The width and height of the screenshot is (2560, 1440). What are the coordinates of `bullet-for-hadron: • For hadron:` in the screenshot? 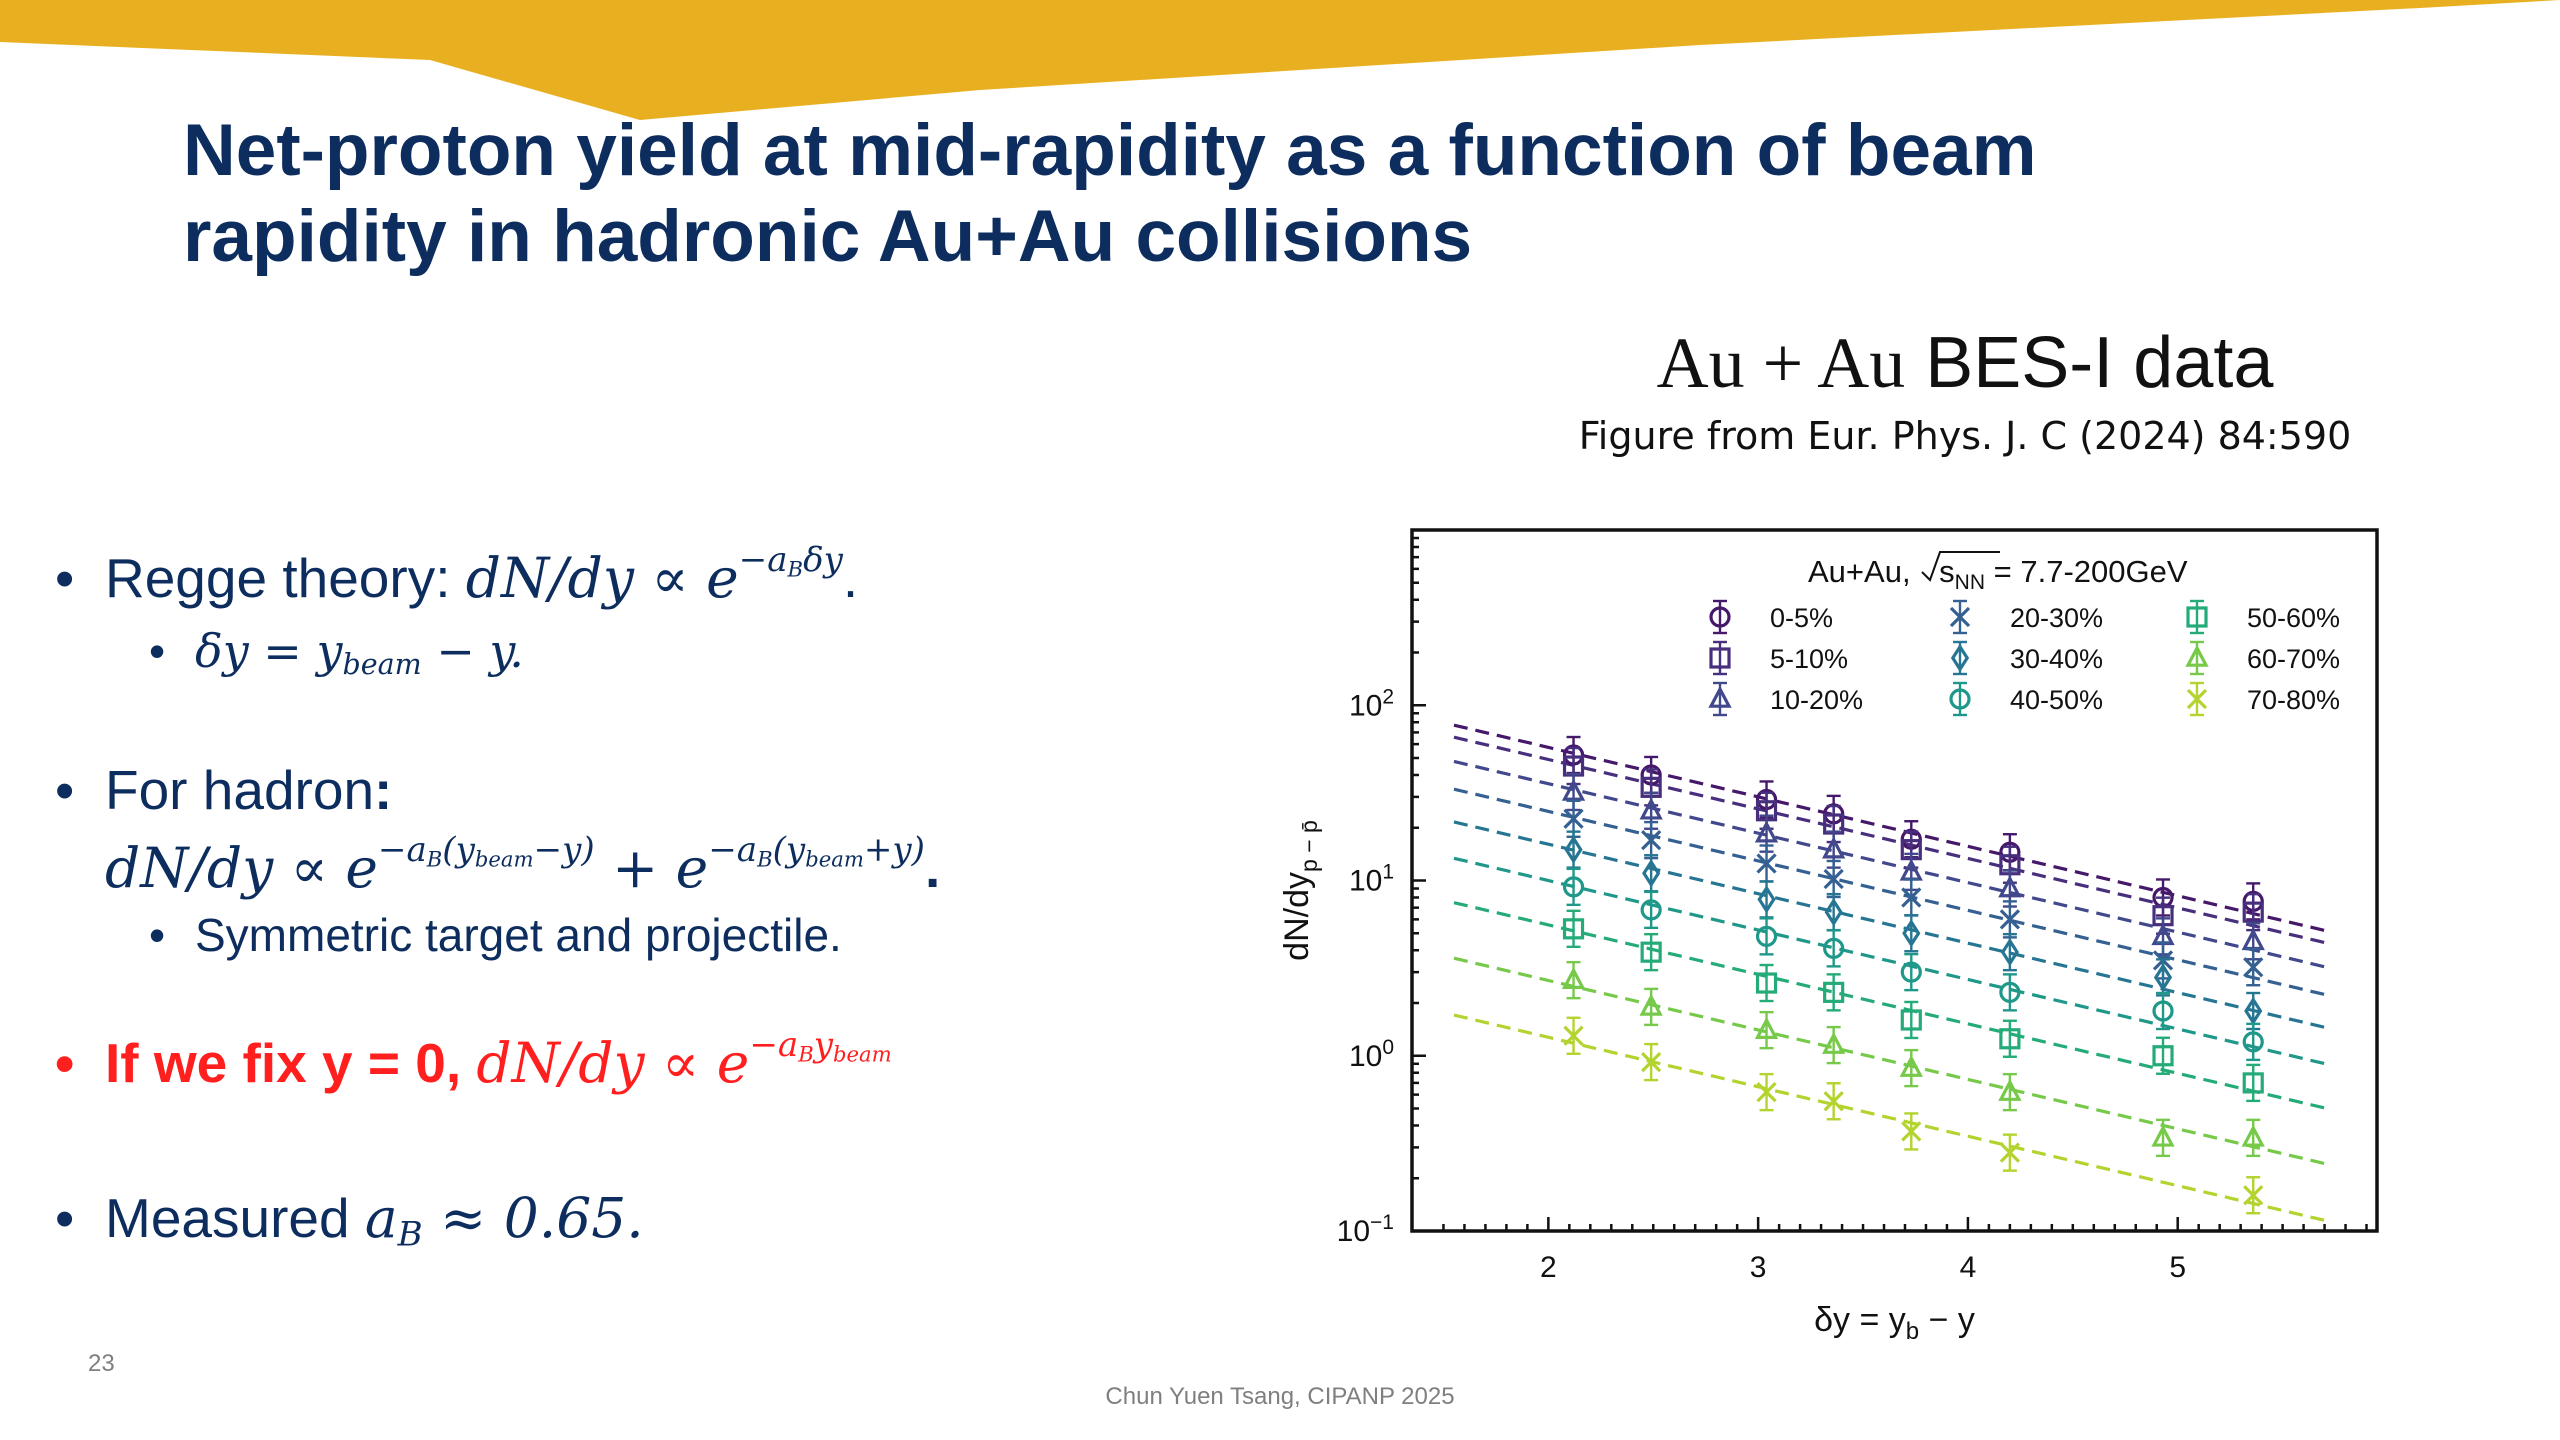 It's located at (224, 790).